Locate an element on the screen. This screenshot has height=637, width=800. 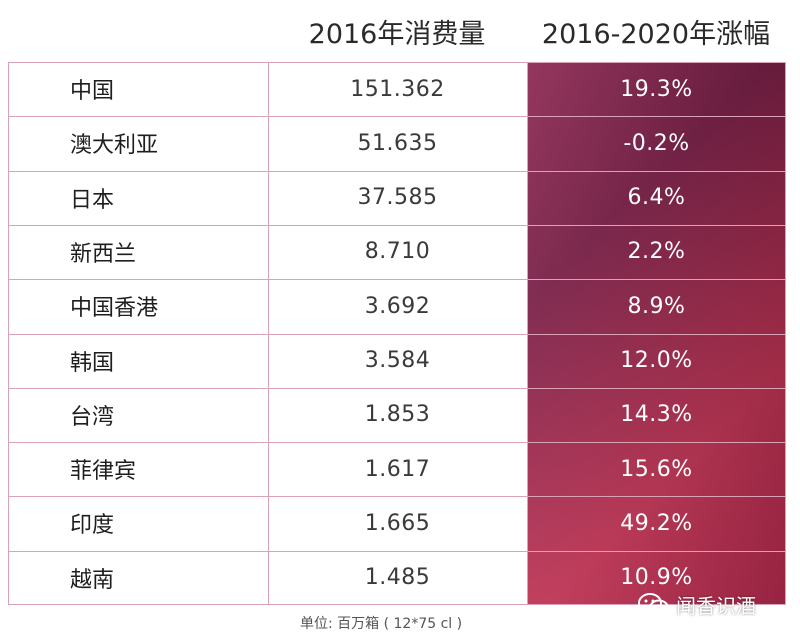
region-label: 菲律宾 is located at coordinates (103, 472).